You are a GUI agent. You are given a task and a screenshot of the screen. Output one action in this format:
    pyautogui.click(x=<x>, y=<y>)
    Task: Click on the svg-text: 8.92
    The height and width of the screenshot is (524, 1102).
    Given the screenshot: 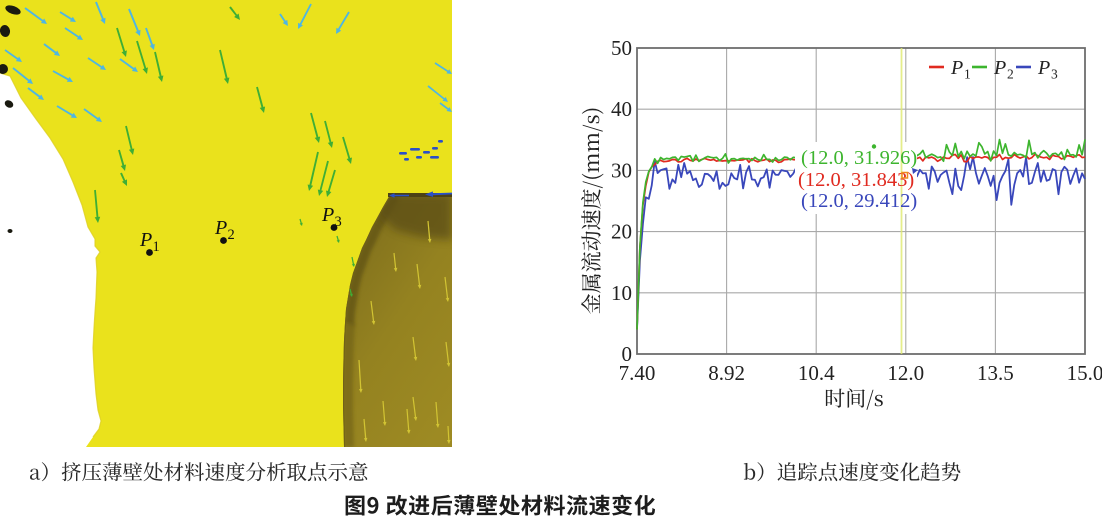 What is the action you would take?
    pyautogui.click(x=726, y=373)
    